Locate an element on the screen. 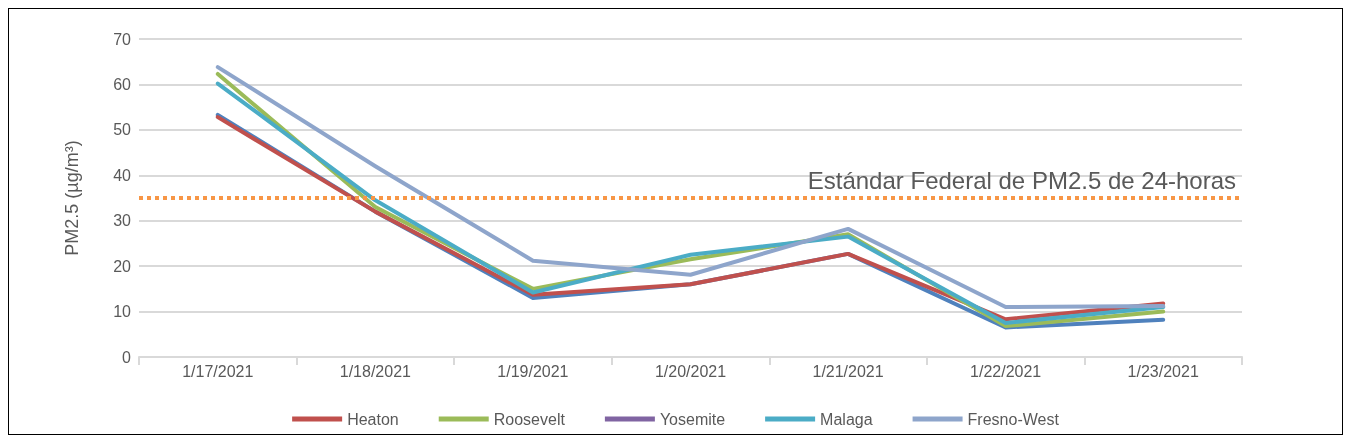 This screenshot has height=445, width=1353. x-tick-label: 1/23/2021 is located at coordinates (1163, 371).